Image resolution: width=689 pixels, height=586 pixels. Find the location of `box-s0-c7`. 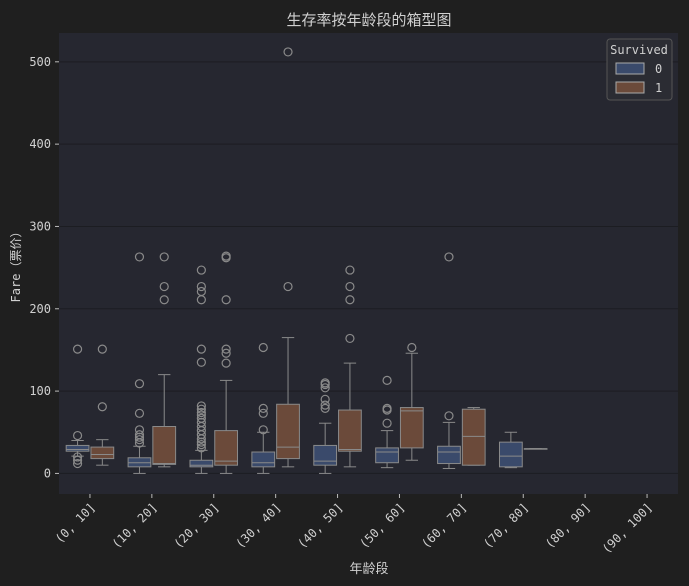

box-s0-c7 is located at coordinates (510, 450).